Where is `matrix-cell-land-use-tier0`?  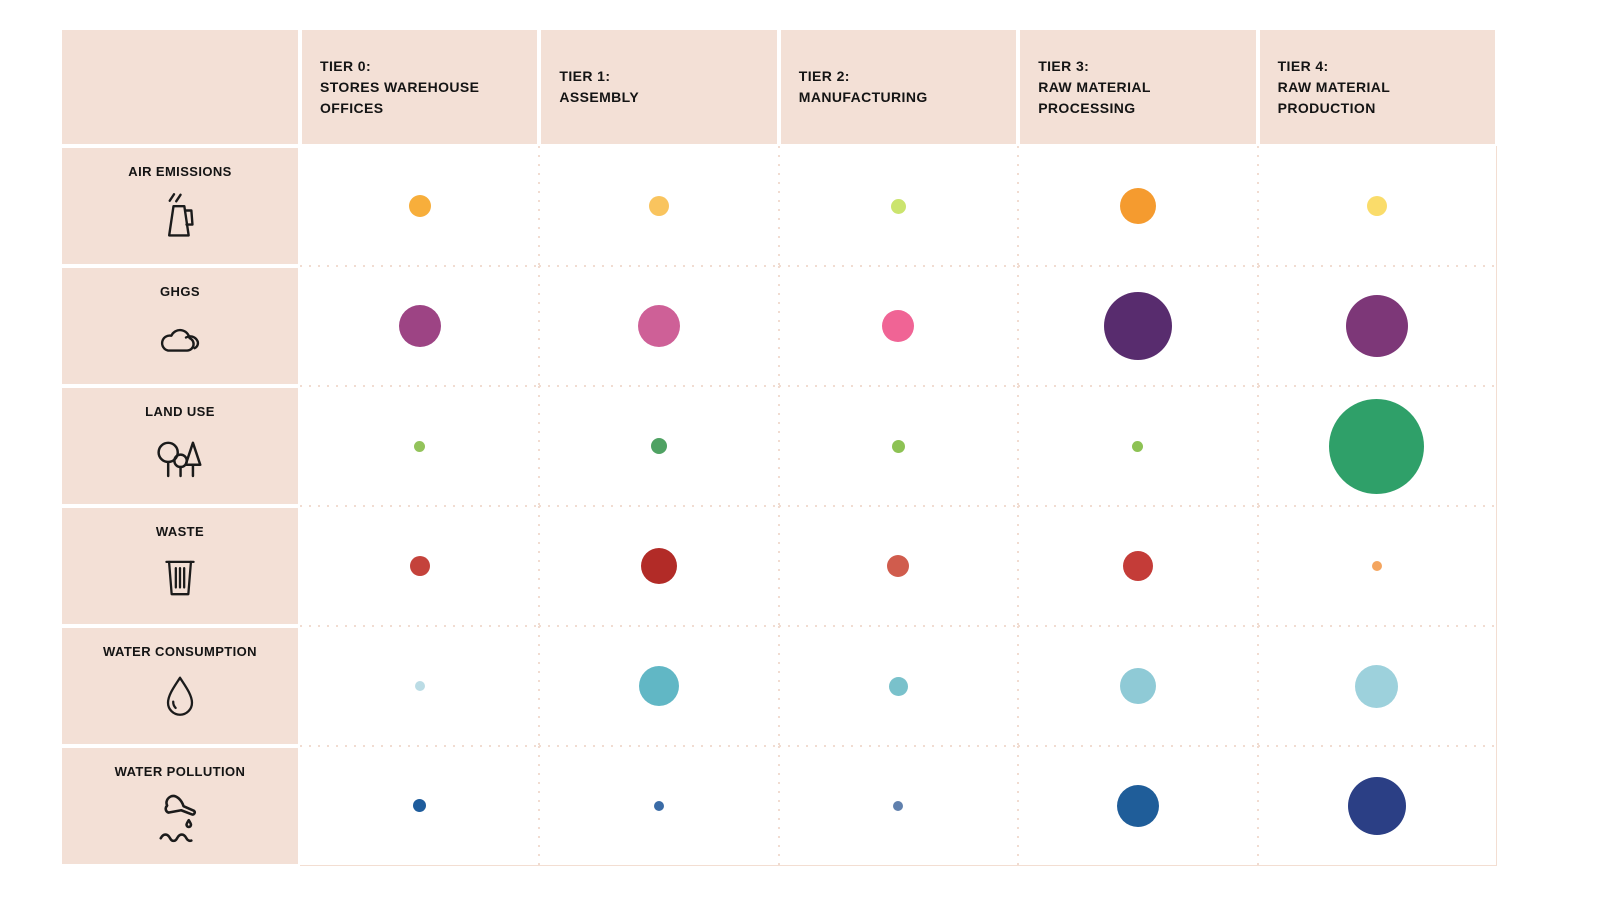 matrix-cell-land-use-tier0 is located at coordinates (420, 445).